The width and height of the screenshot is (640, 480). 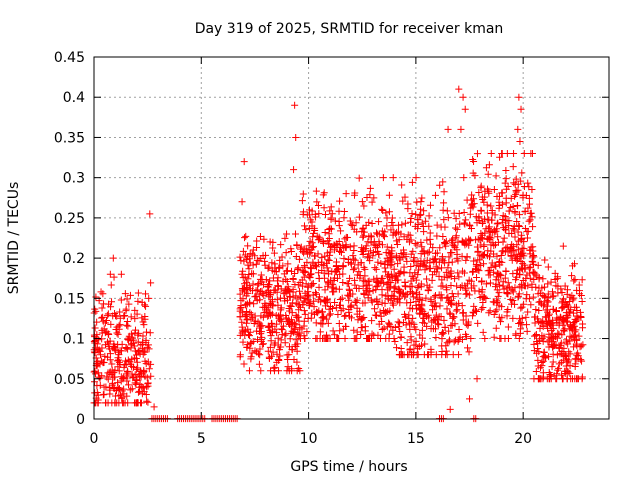 What do you see at coordinates (69, 58) in the screenshot?
I see `y-tick-label: 0.45` at bounding box center [69, 58].